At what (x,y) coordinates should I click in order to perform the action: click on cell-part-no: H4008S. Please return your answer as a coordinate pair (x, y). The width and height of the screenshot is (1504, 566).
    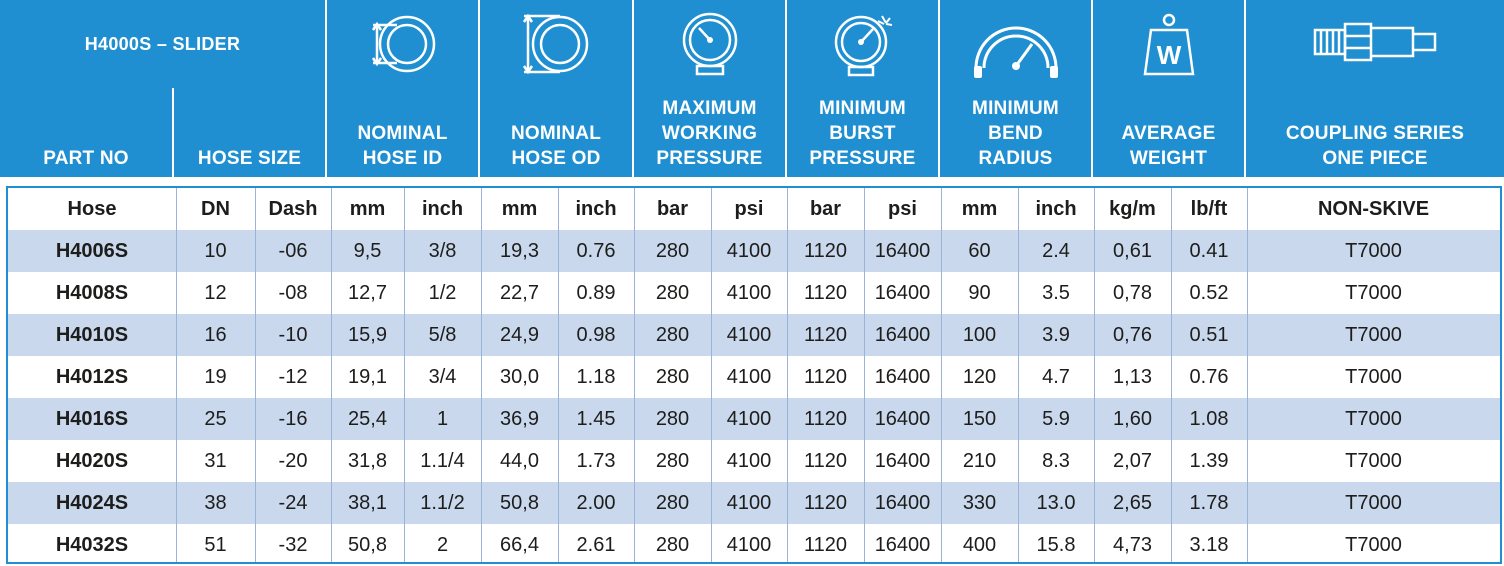
    Looking at the image, I should click on (92, 293).